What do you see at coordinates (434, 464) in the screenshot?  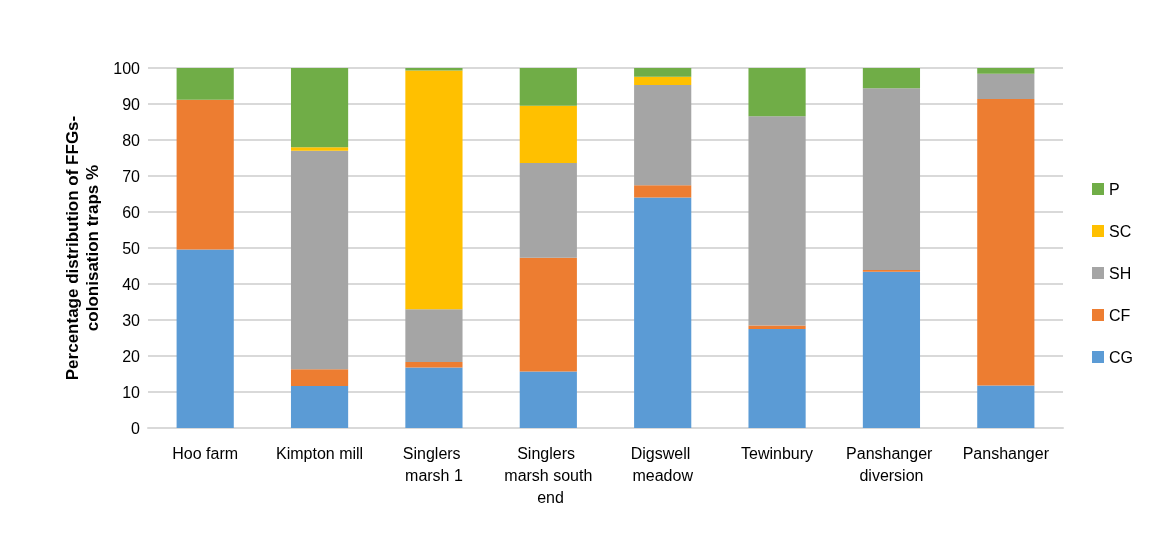 I see `x-tick-label: Singlers marsh 1` at bounding box center [434, 464].